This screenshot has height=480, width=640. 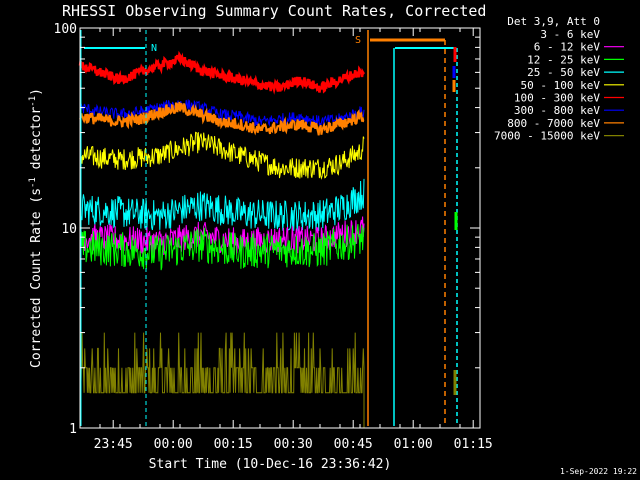 What do you see at coordinates (33, 101) in the screenshot?
I see `y-axis-label-sup2: -1` at bounding box center [33, 101].